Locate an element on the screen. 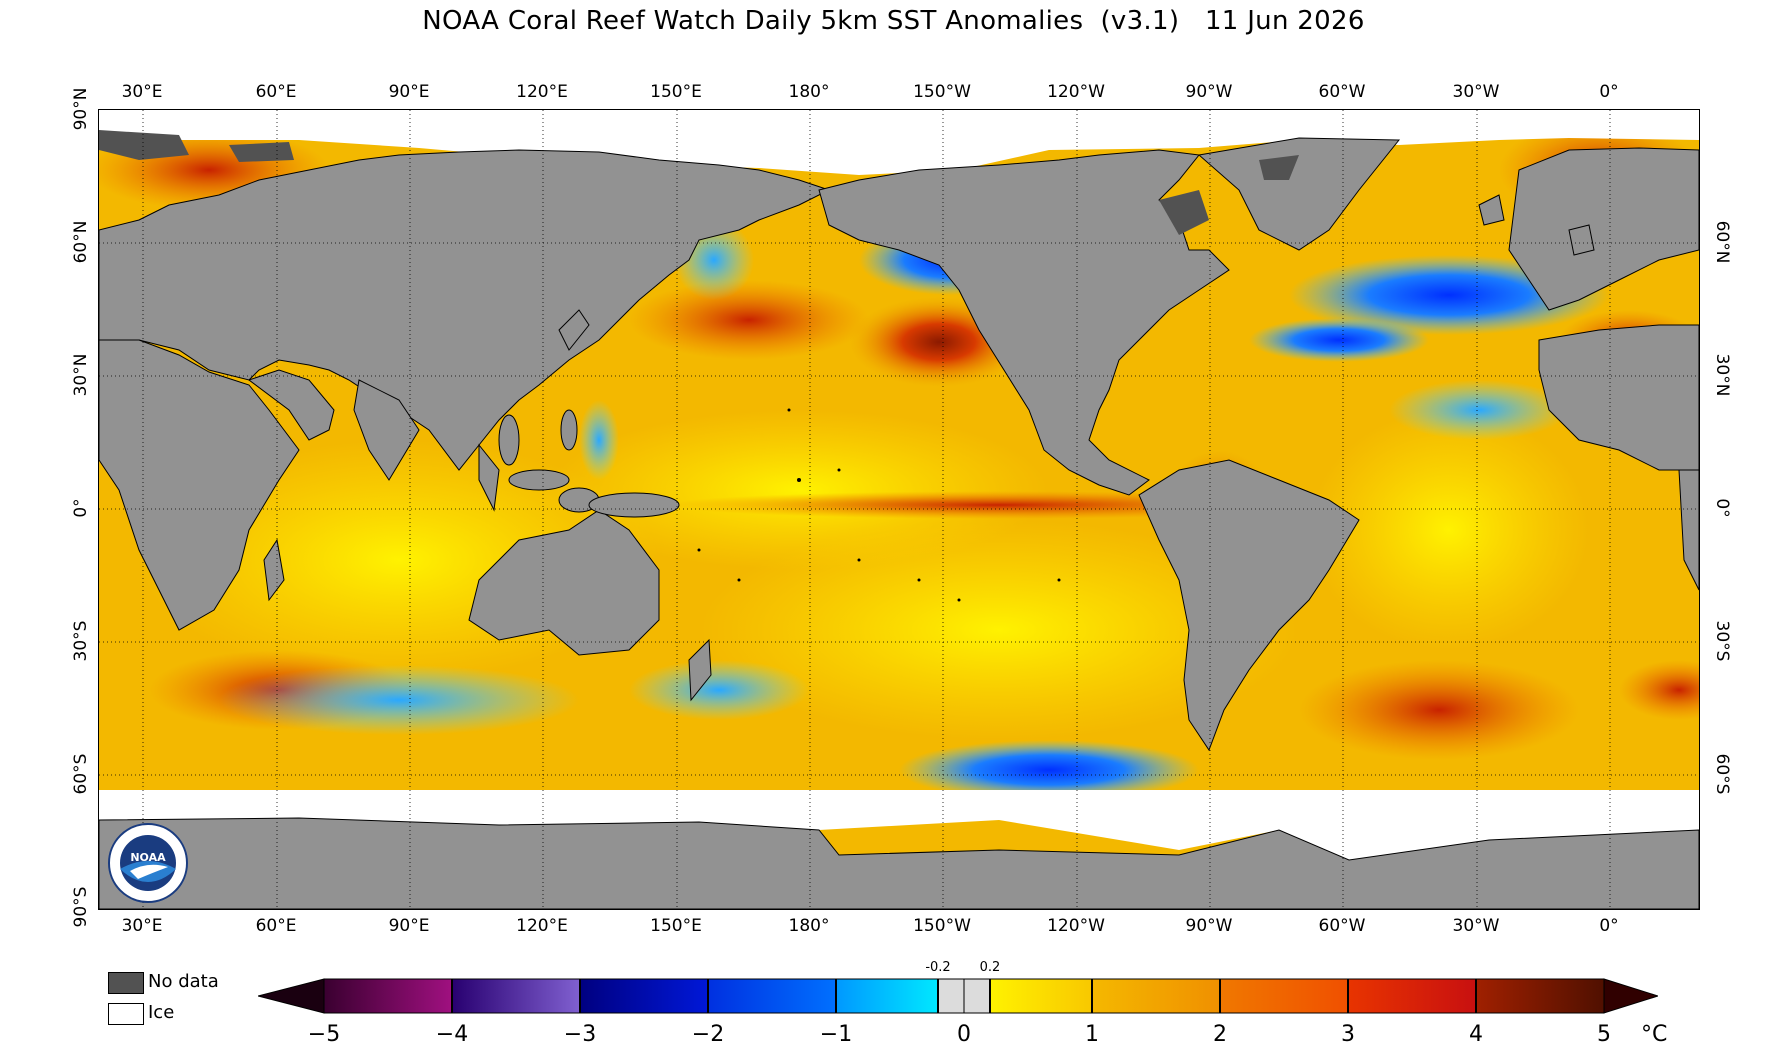 The image size is (1787, 1054). north-america is located at coordinates (1024, 322).